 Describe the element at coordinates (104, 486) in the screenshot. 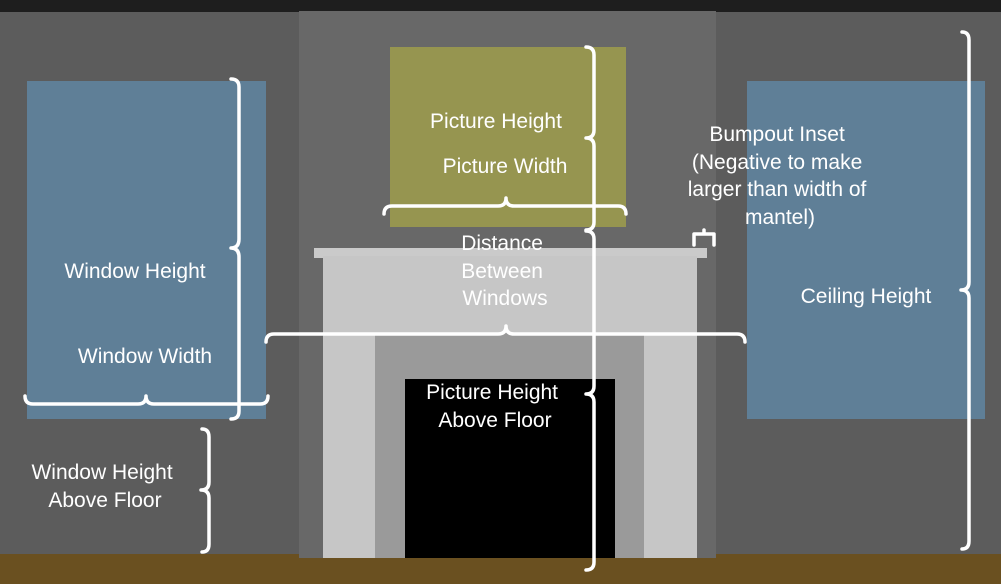

I see `window-height-above-floor-label: Window Height Above Floor` at that location.